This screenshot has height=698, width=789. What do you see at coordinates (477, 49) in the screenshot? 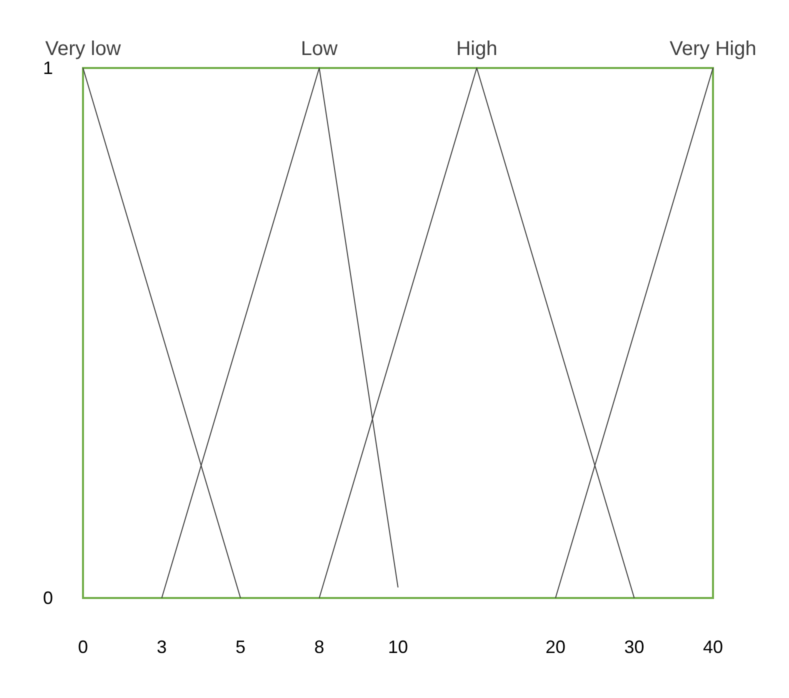
I see `series-label: High` at bounding box center [477, 49].